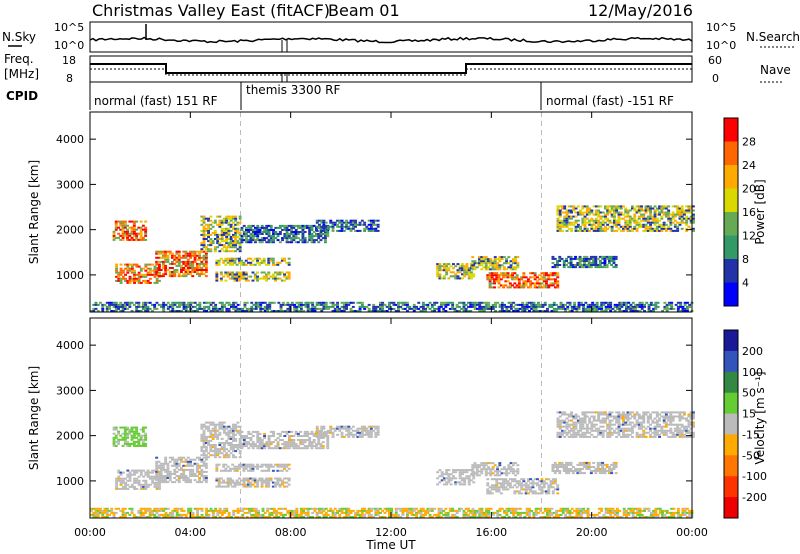 The width and height of the screenshot is (800, 554). What do you see at coordinates (21, 74) in the screenshot?
I see `freq-label-2: [MHz]` at bounding box center [21, 74].